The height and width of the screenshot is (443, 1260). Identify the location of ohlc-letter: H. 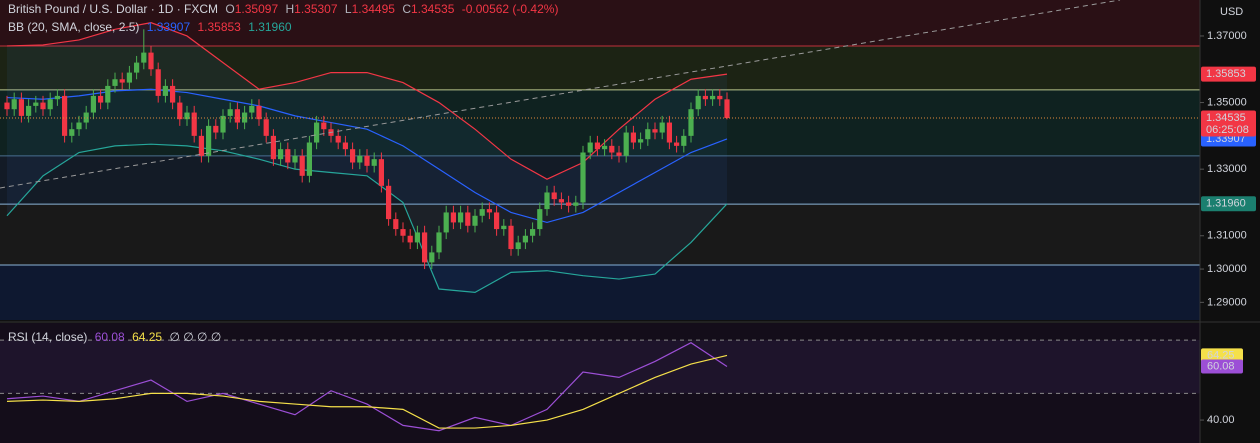
(290, 9).